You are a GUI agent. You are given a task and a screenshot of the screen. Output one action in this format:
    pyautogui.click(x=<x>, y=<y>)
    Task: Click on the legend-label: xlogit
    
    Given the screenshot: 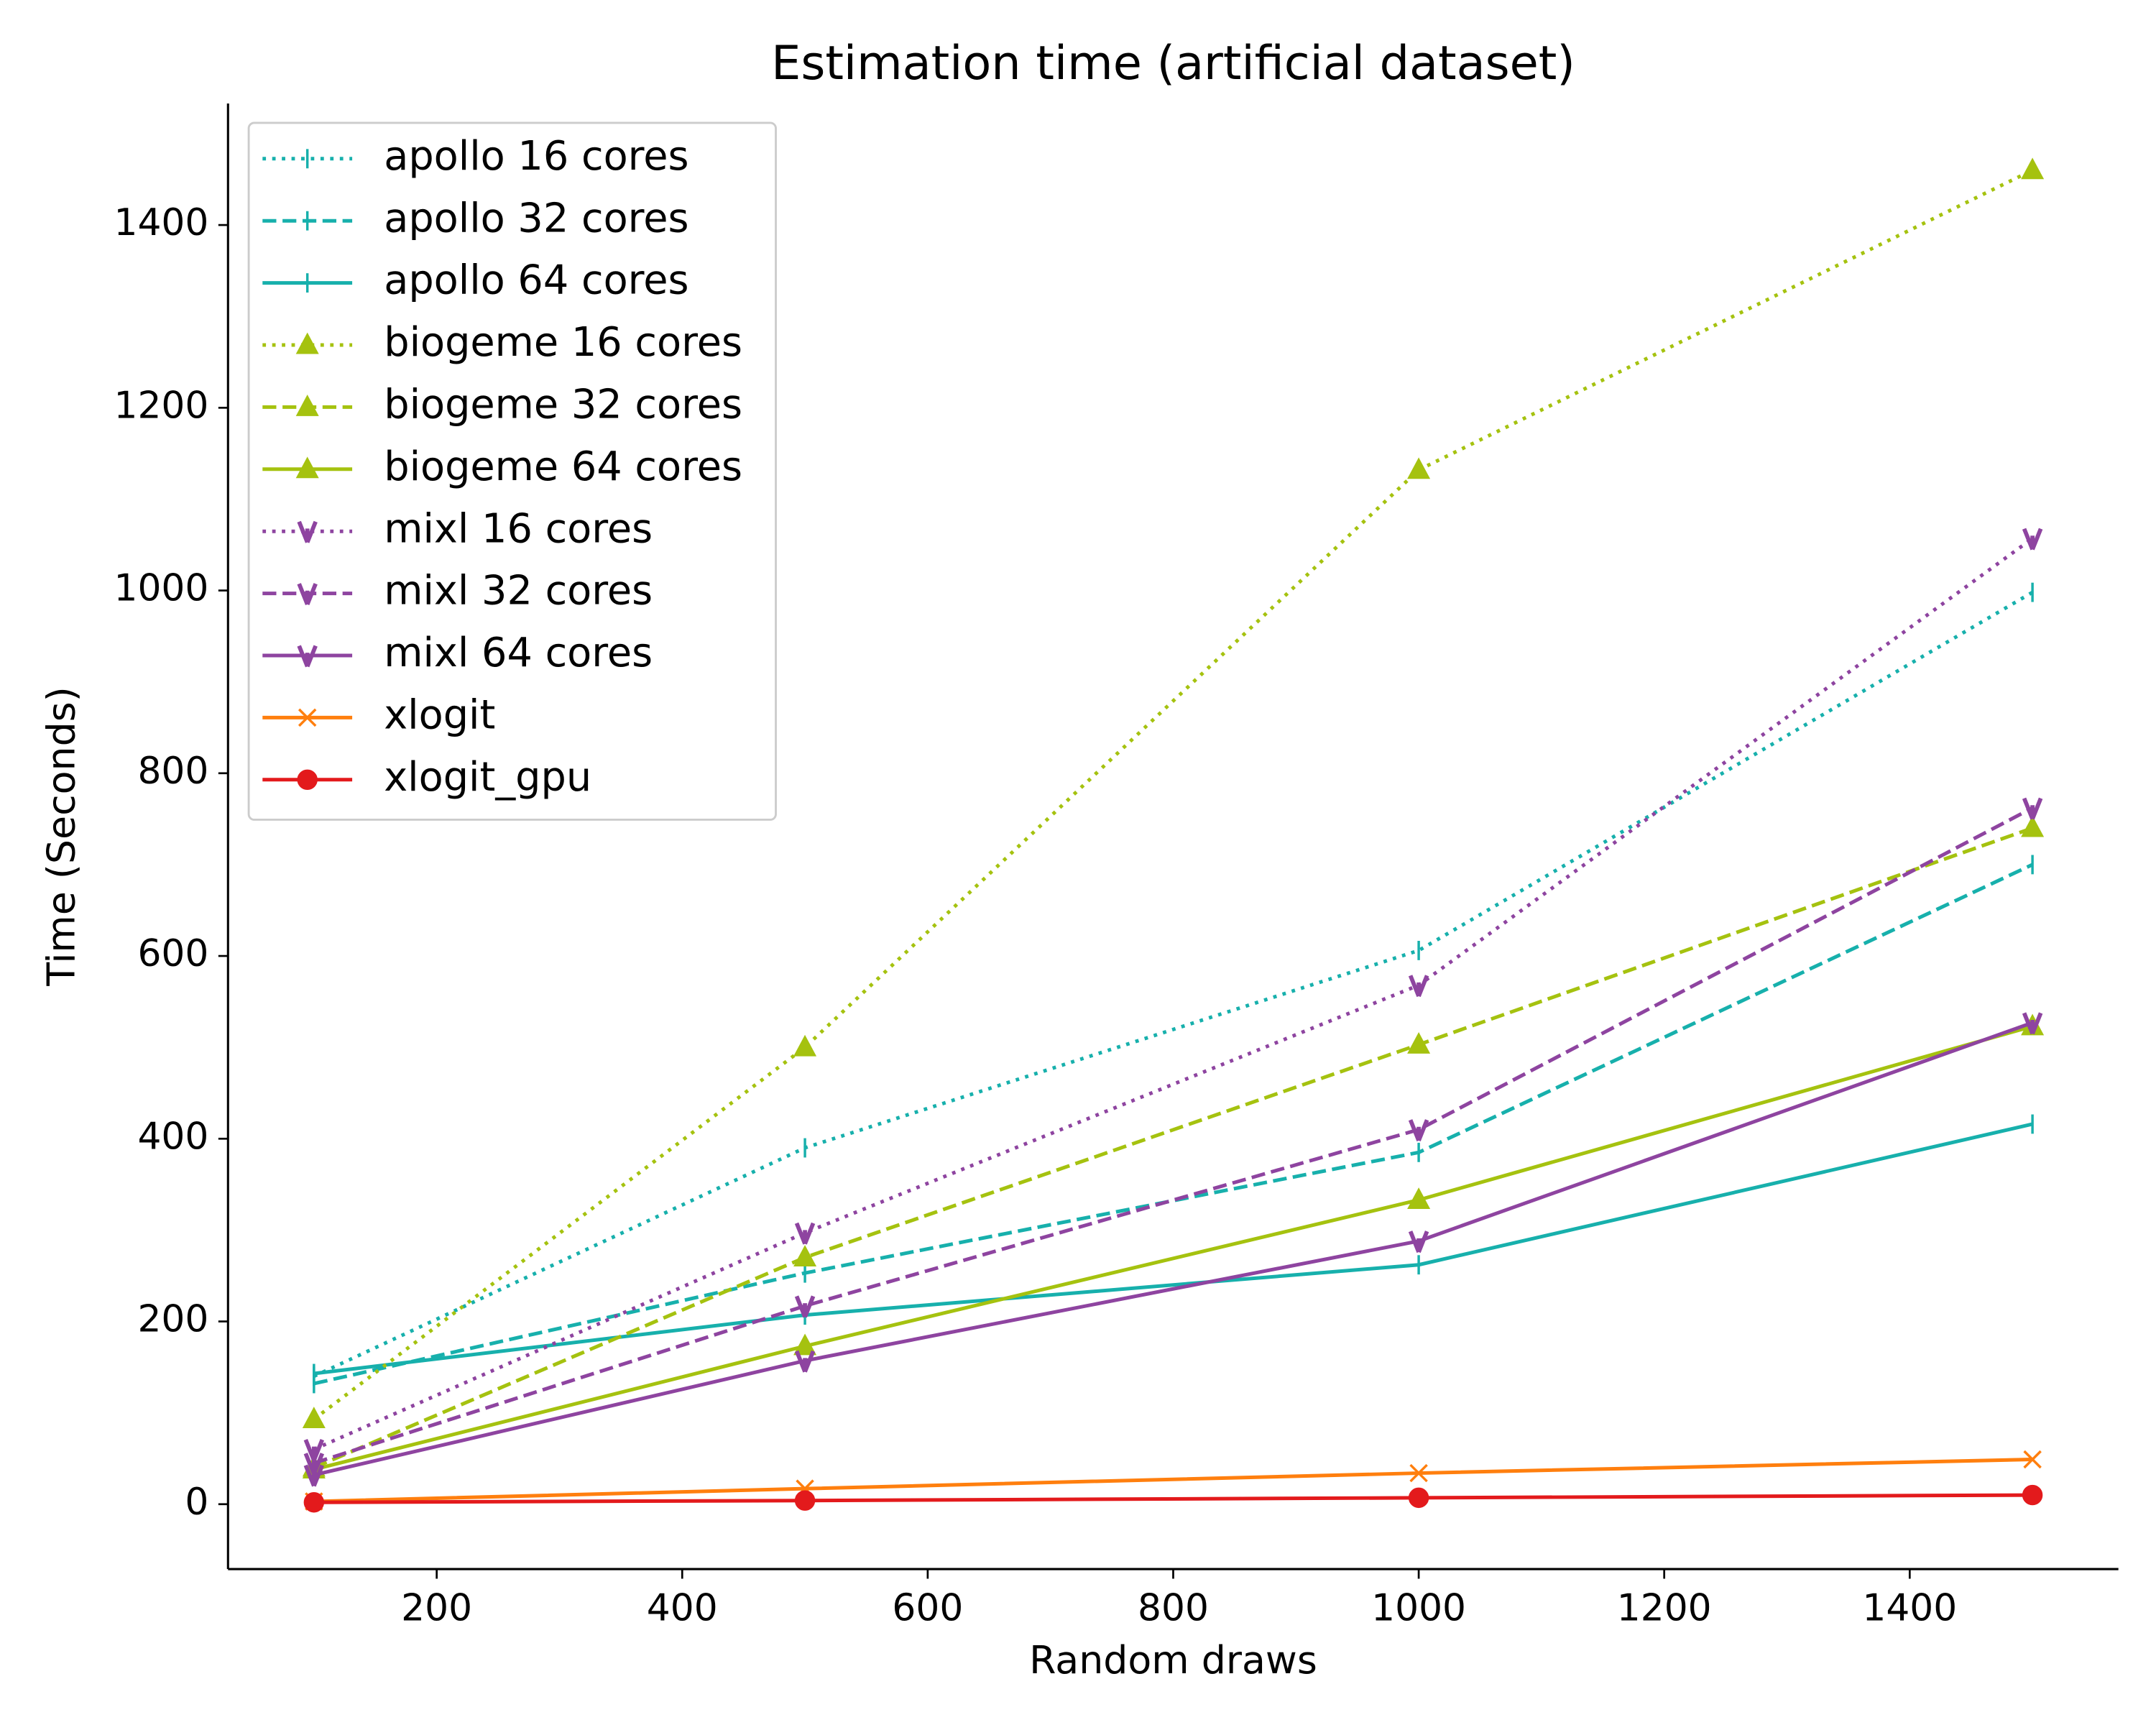 What is the action you would take?
    pyautogui.click(x=439, y=715)
    